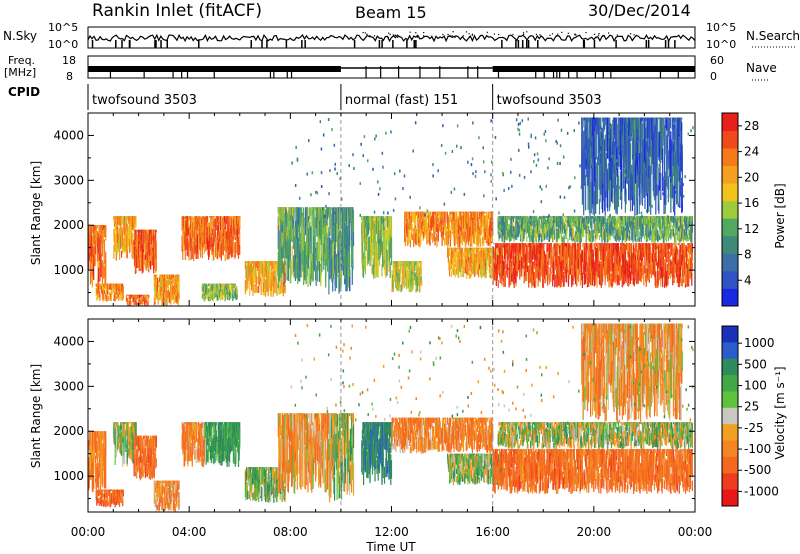  What do you see at coordinates (20, 36) in the screenshot?
I see `nsky-label: N.Sky` at bounding box center [20, 36].